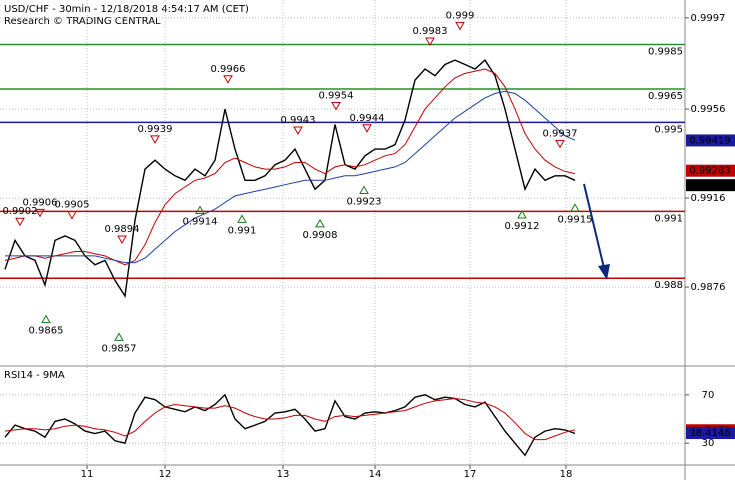 The height and width of the screenshot is (480, 735). What do you see at coordinates (155, 129) in the screenshot?
I see `pivot-high-label: 0.9939` at bounding box center [155, 129].